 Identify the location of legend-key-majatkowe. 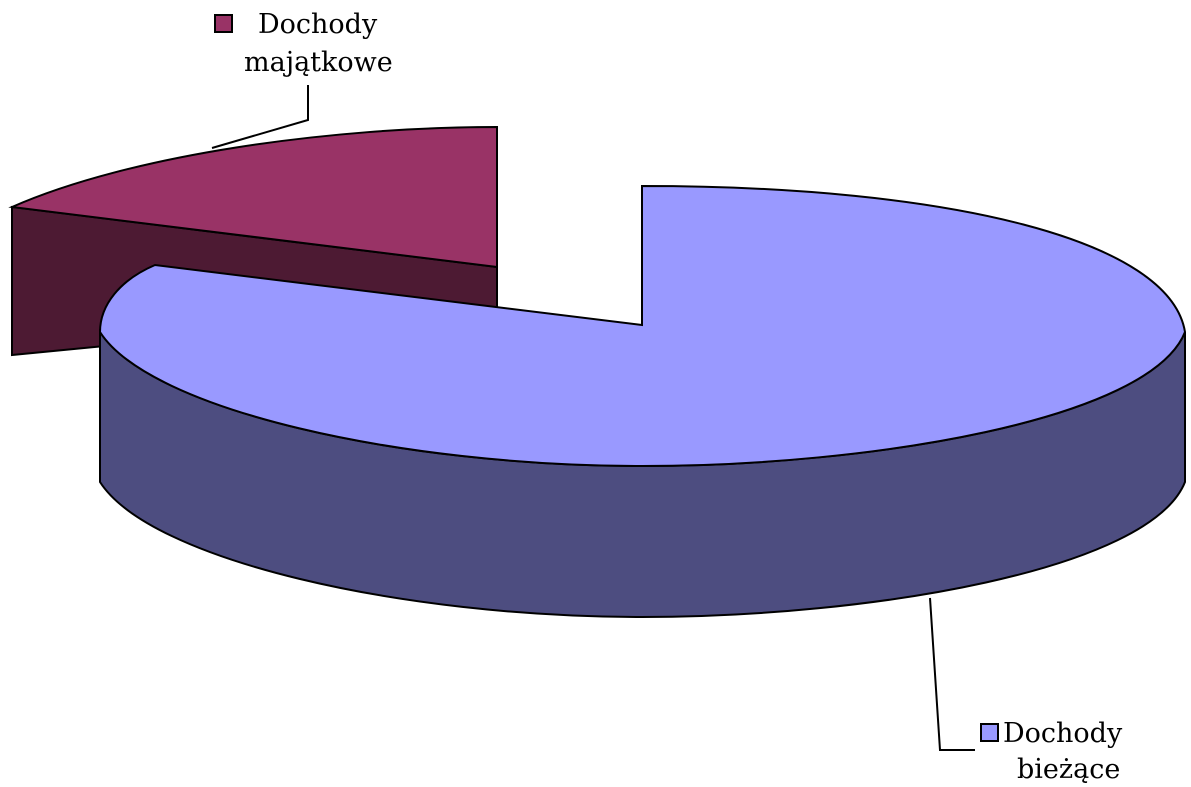
(223, 23).